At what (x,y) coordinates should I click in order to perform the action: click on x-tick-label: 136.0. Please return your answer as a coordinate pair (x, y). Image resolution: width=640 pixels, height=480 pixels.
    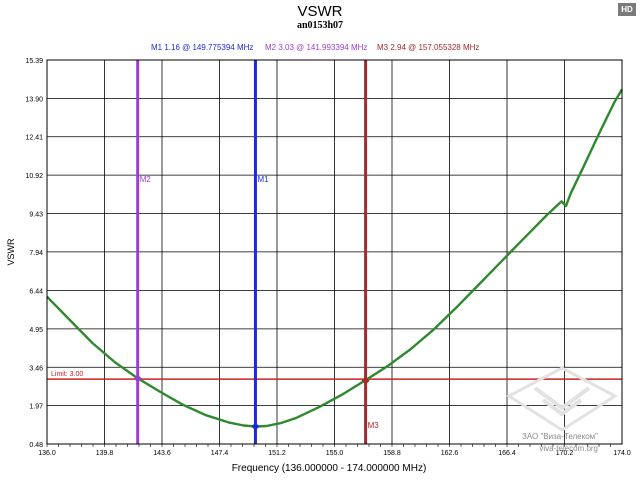
    Looking at the image, I should click on (47, 453).